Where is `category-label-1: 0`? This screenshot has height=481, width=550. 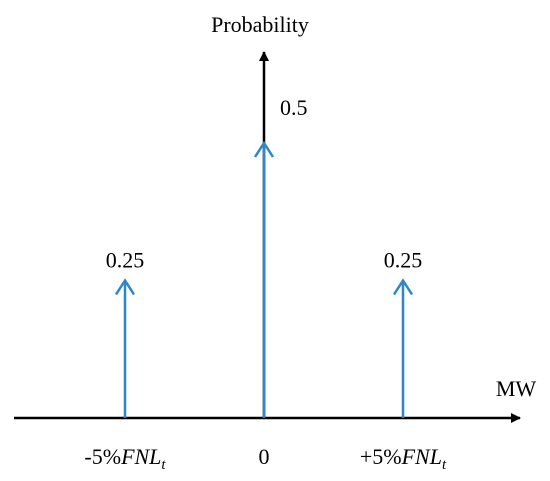 category-label-1: 0 is located at coordinates (264, 456).